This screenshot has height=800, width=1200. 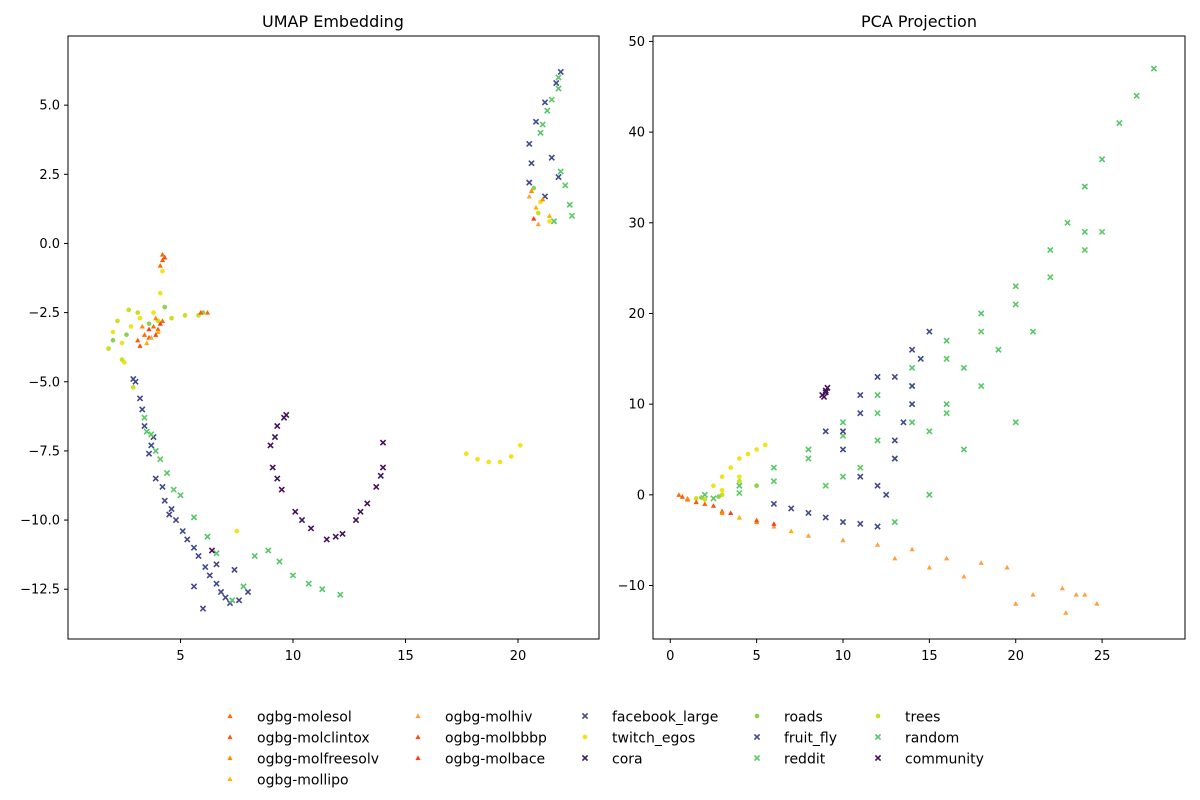 I want to click on x-tick-label: 0, so click(x=670, y=656).